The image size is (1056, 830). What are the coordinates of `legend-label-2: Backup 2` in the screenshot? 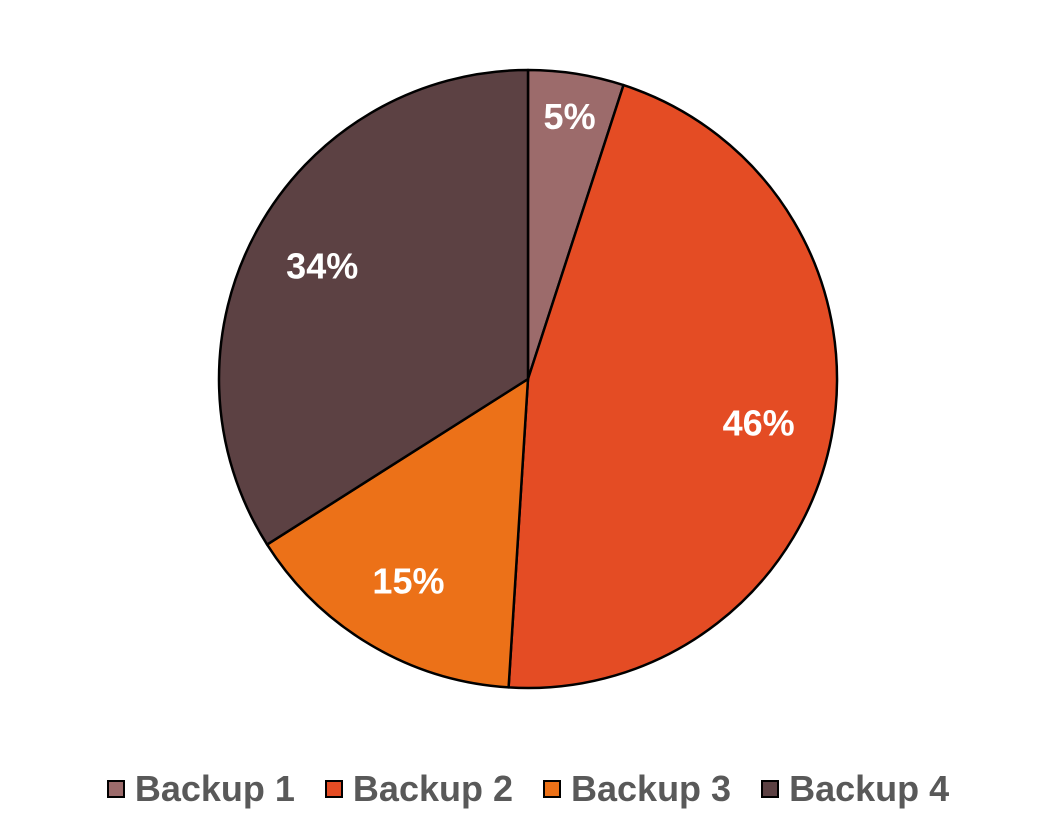 It's located at (432, 788).